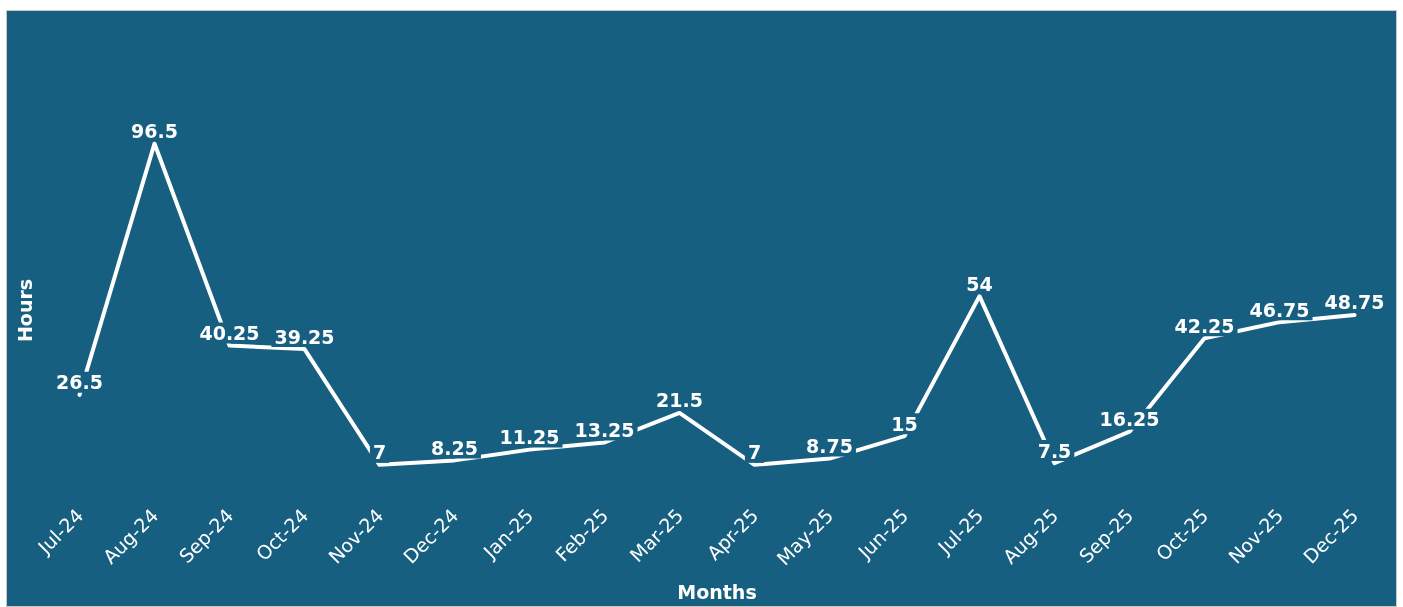 This screenshot has height=607, width=1403. Describe the element at coordinates (1129, 419) in the screenshot. I see `data-label: 16.25` at that location.